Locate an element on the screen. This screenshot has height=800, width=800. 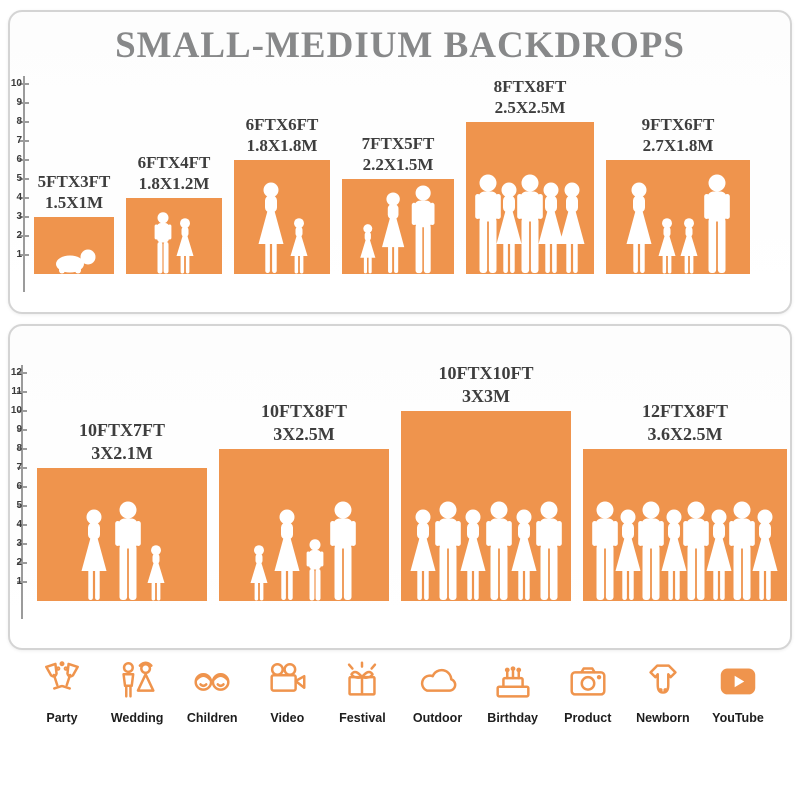
backdrop-bar-10ftx7ft is located at coordinates (122, 534).